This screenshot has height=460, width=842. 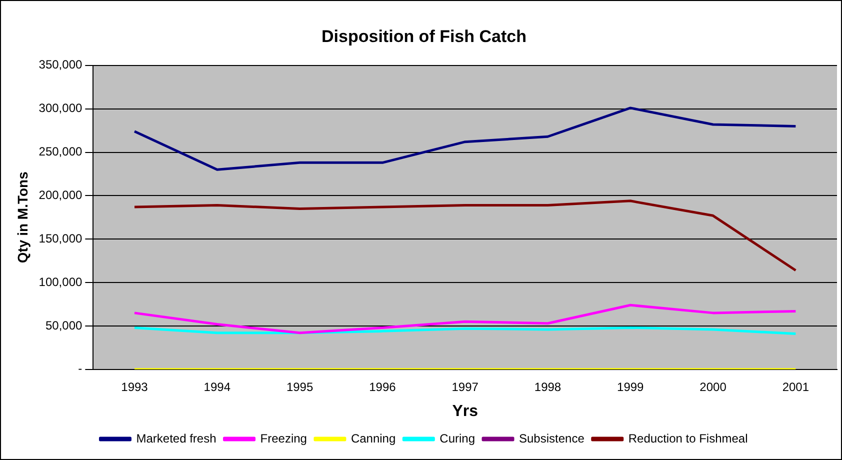 I want to click on x-tick-label: 1996, so click(x=382, y=387).